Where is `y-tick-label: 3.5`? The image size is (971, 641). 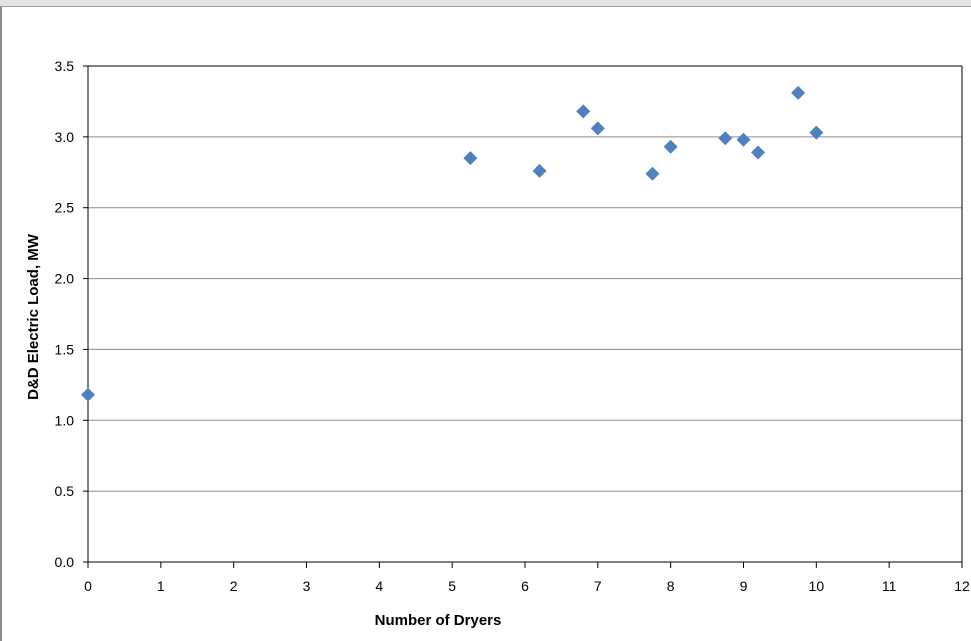
y-tick-label: 3.5 is located at coordinates (65, 66).